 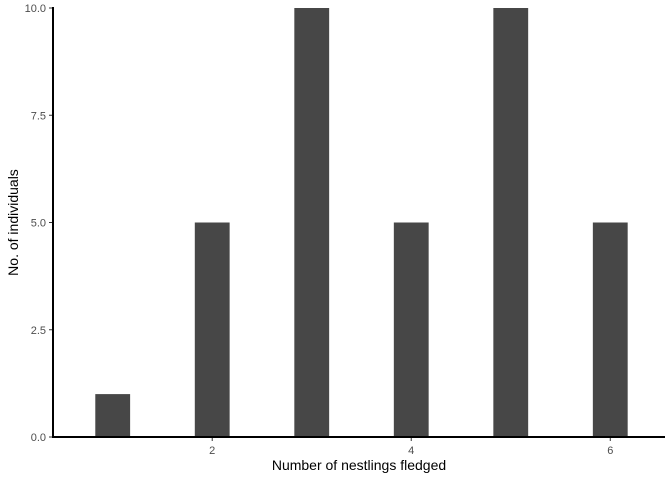 I want to click on y-tick-label: 5.0, so click(x=38, y=224).